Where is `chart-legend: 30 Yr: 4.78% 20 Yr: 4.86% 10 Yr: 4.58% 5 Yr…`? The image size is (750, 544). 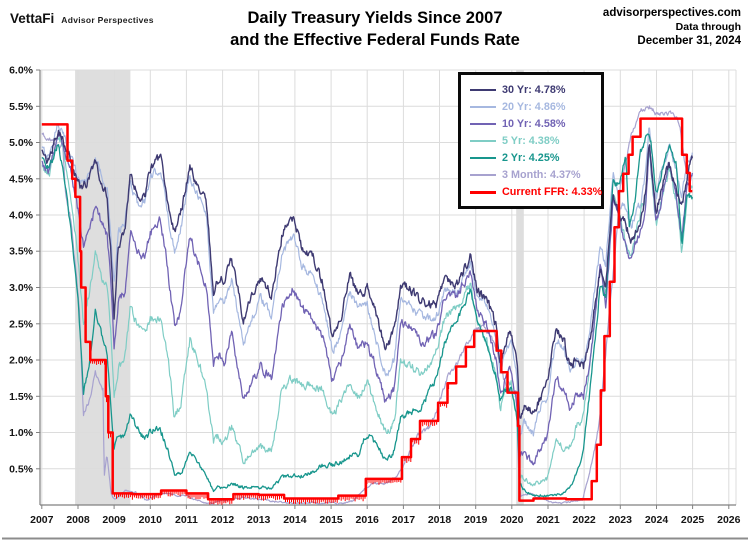
chart-legend: 30 Yr: 4.78% 20 Yr: 4.86% 10 Yr: 4.58% 5 Yr… is located at coordinates (531, 140).